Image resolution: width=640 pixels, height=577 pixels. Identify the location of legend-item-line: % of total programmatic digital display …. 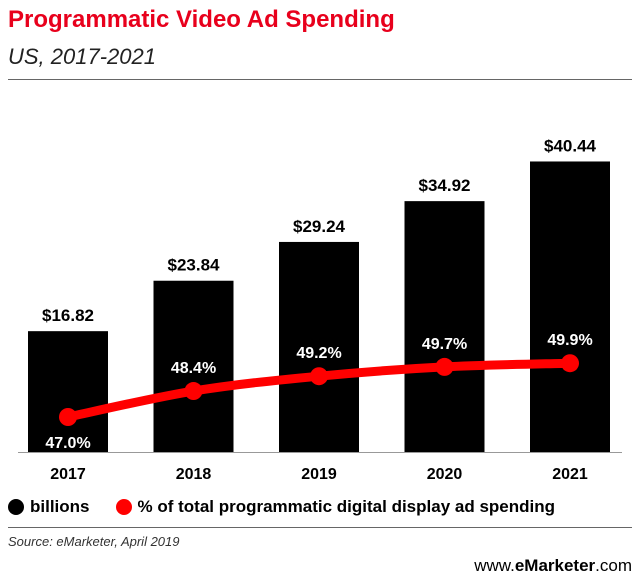
(335, 507).